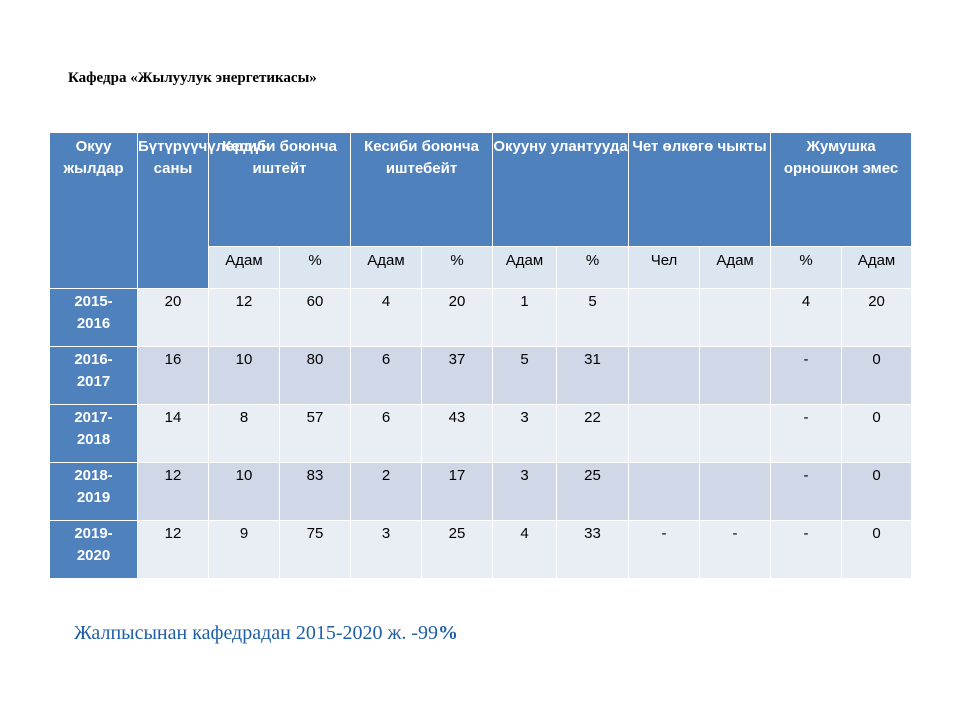  I want to click on data-cell: 22, so click(593, 433).